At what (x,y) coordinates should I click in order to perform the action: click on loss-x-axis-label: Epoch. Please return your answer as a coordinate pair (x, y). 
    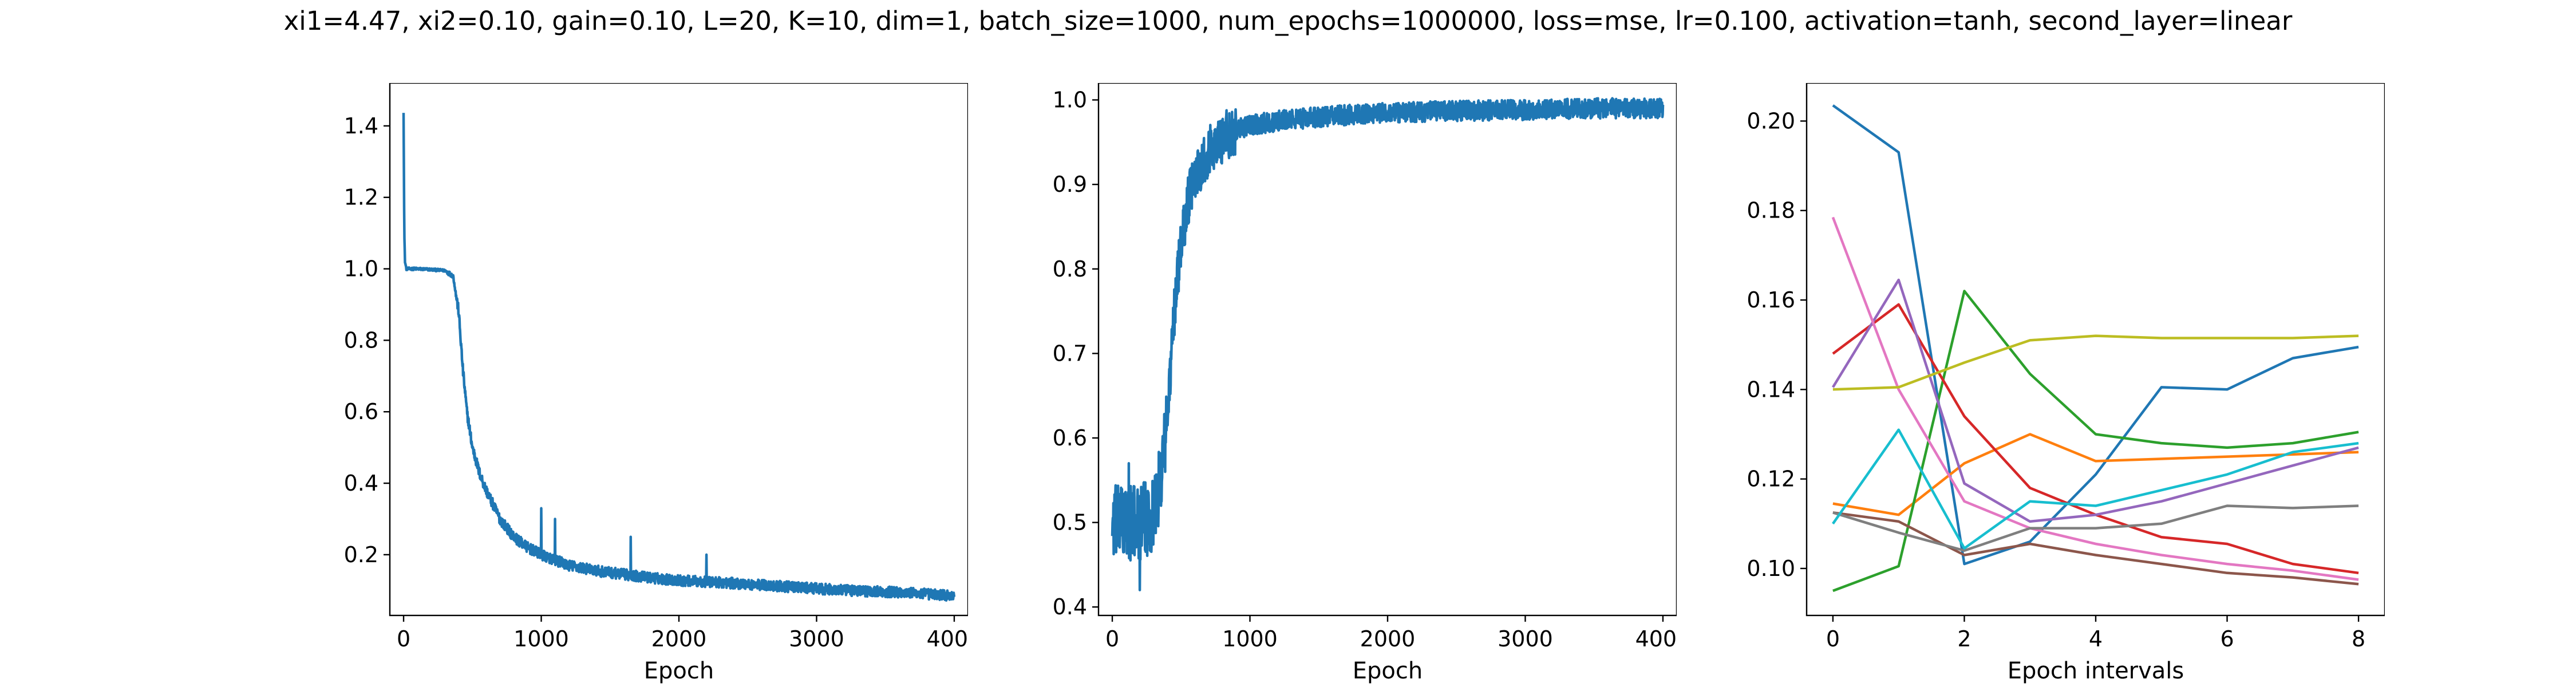
    Looking at the image, I should click on (679, 671).